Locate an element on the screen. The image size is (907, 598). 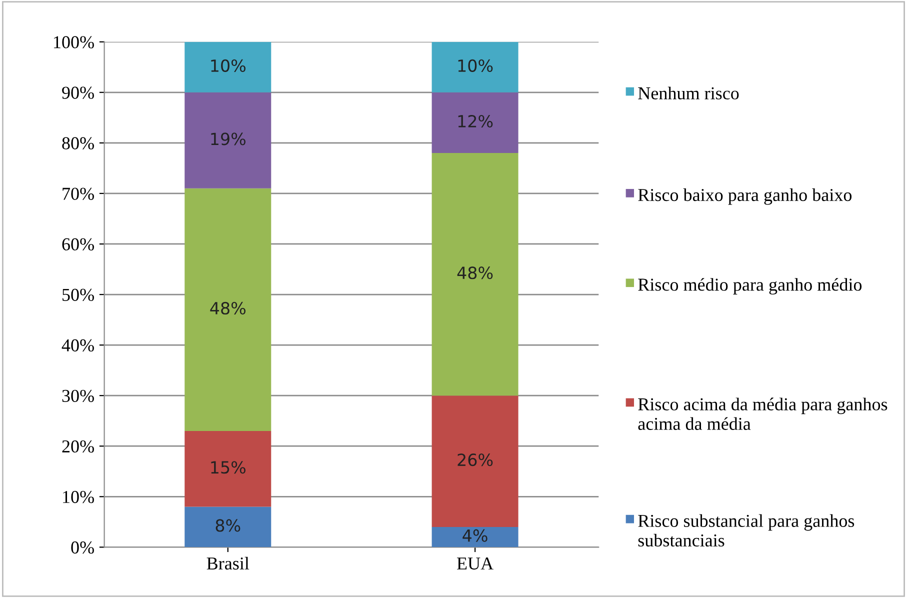
data-label: 26% is located at coordinates (475, 459).